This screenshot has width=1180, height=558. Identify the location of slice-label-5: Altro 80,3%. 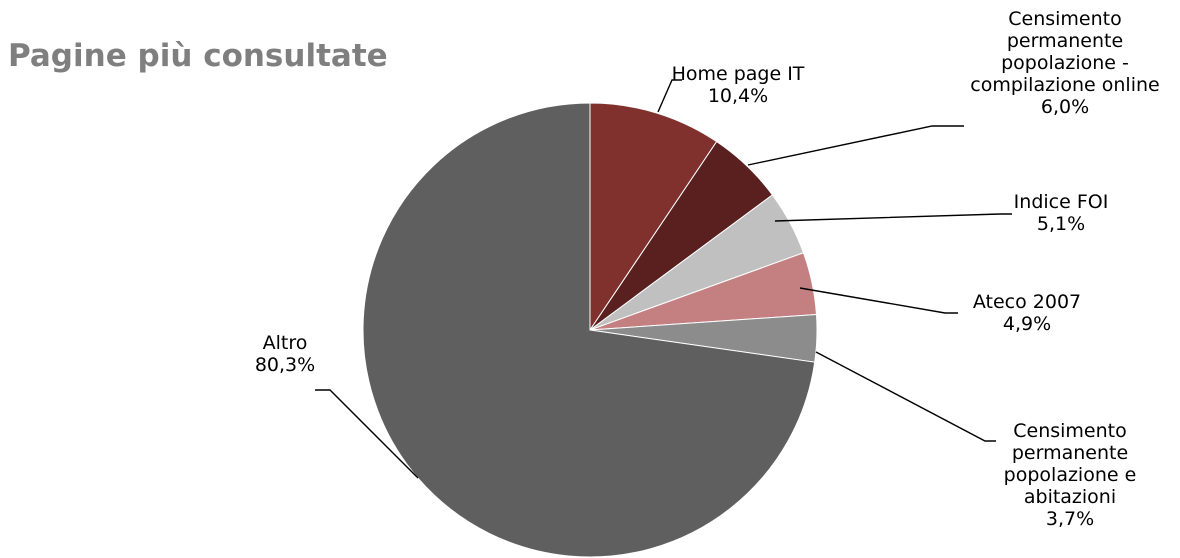
(285, 354).